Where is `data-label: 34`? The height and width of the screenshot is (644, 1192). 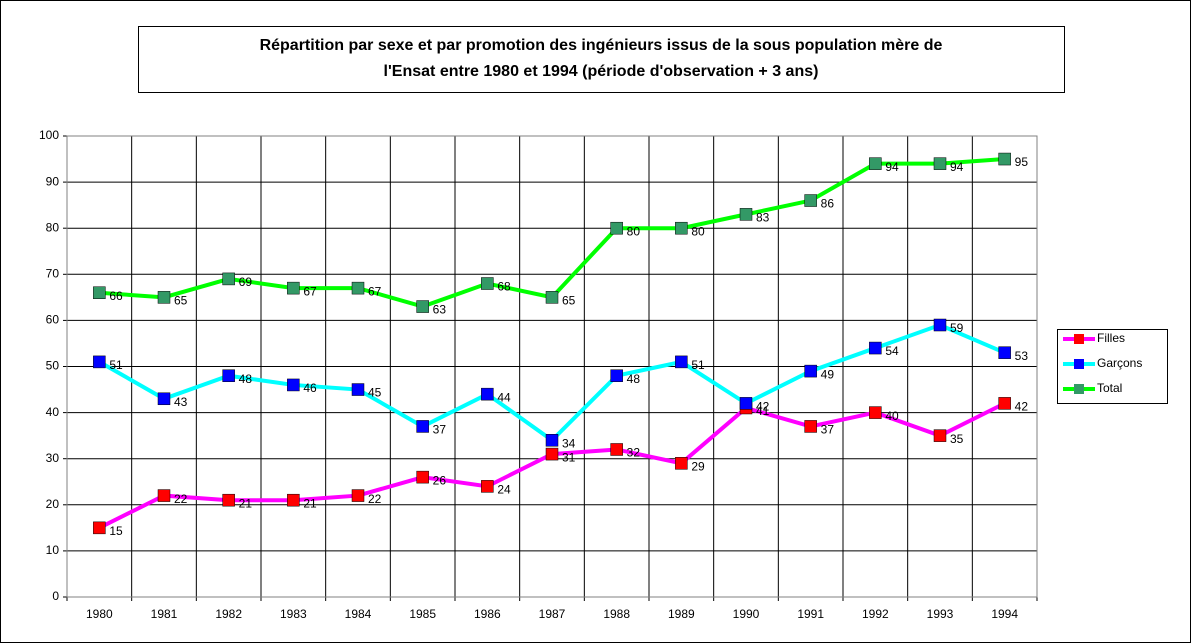
data-label: 34 is located at coordinates (569, 443).